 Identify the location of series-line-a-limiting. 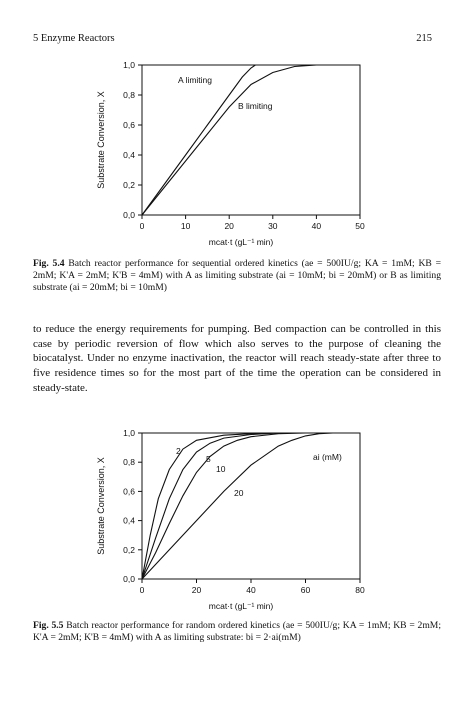
(200, 140).